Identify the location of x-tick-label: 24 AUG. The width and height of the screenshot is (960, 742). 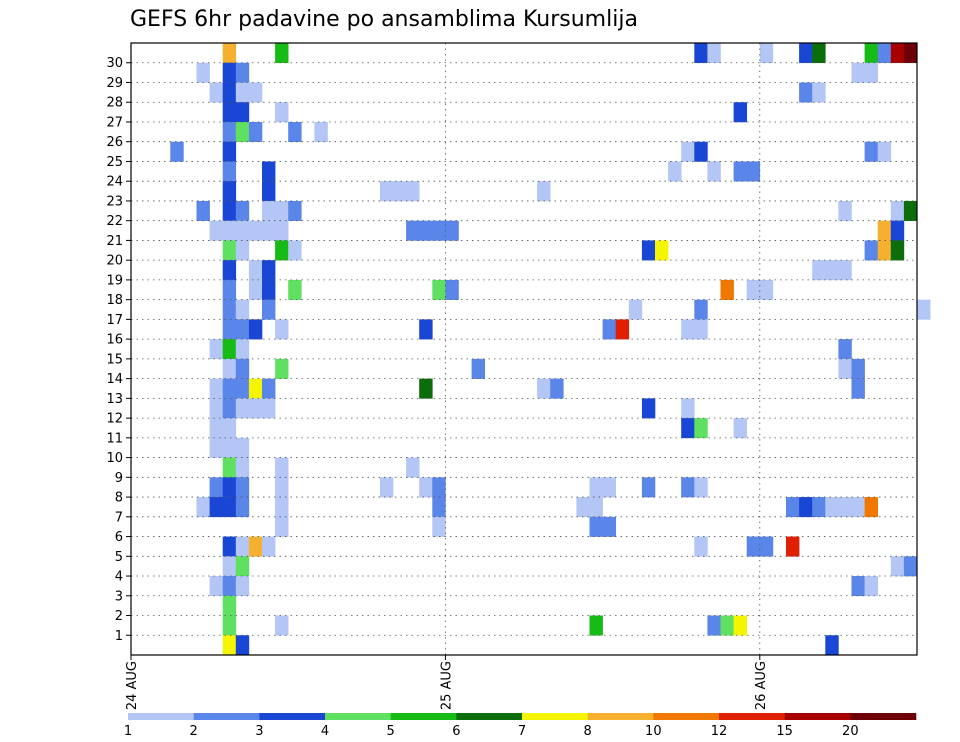
(132, 685).